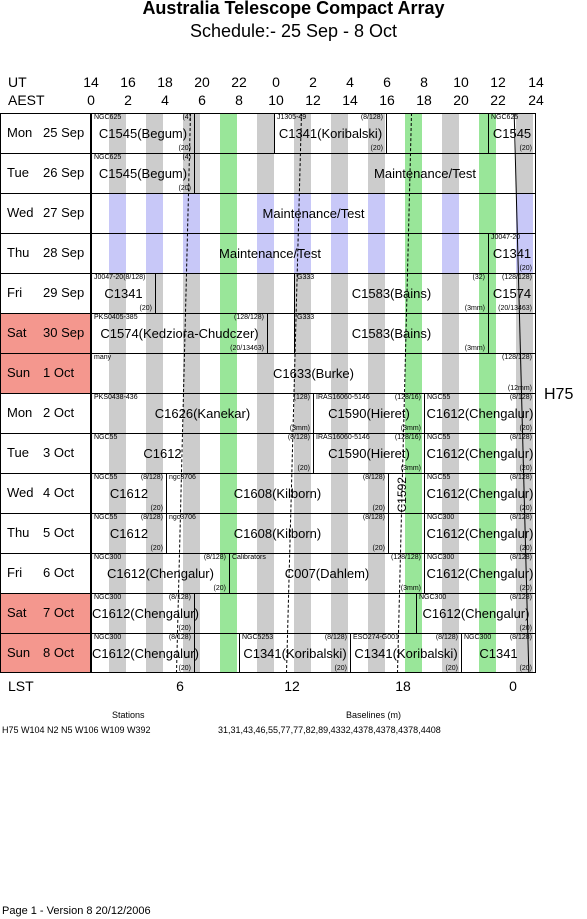 The width and height of the screenshot is (587, 919). Describe the element at coordinates (59, 492) in the screenshot. I see `day-date: 4 Oct` at that location.